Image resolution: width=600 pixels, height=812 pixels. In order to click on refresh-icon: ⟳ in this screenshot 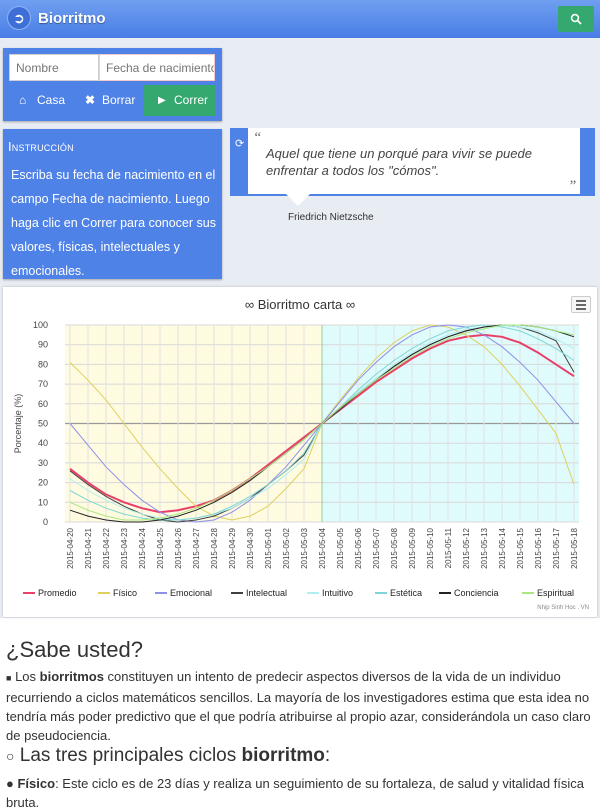, I will do `click(240, 144)`.